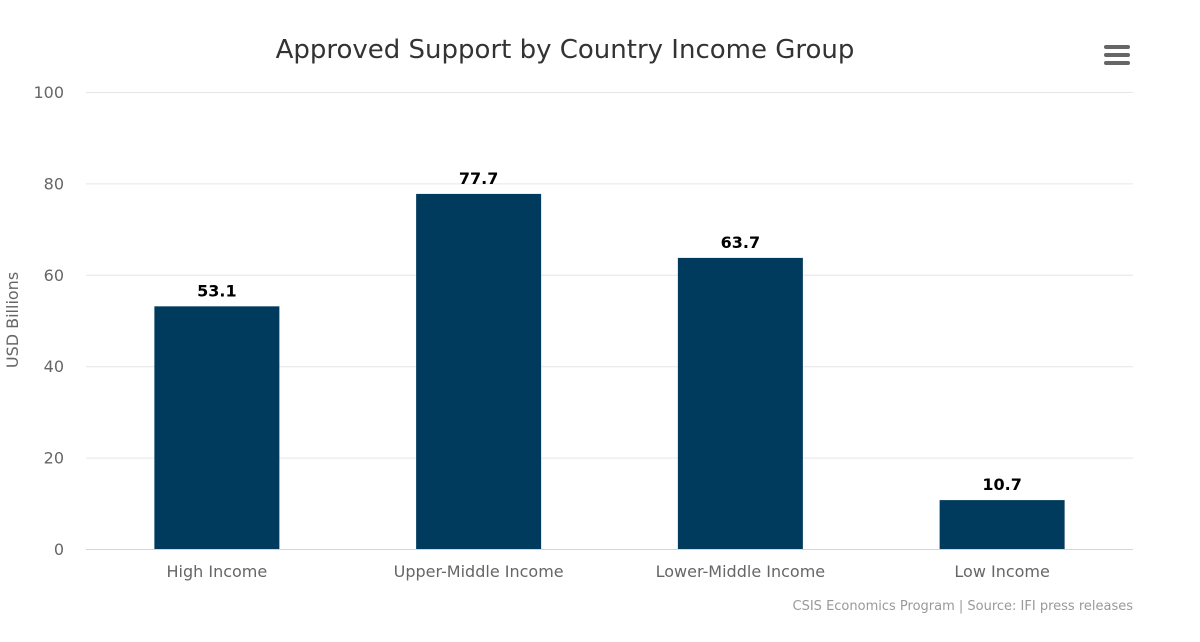 The width and height of the screenshot is (1200, 642). Describe the element at coordinates (59, 549) in the screenshot. I see `y-tick-label: 0` at that location.